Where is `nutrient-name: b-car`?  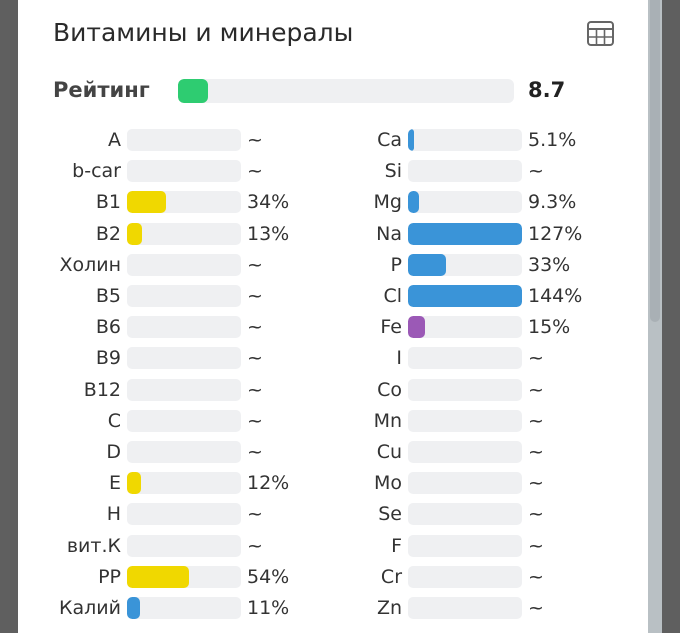
nutrient-name: b-car is located at coordinates (96, 171).